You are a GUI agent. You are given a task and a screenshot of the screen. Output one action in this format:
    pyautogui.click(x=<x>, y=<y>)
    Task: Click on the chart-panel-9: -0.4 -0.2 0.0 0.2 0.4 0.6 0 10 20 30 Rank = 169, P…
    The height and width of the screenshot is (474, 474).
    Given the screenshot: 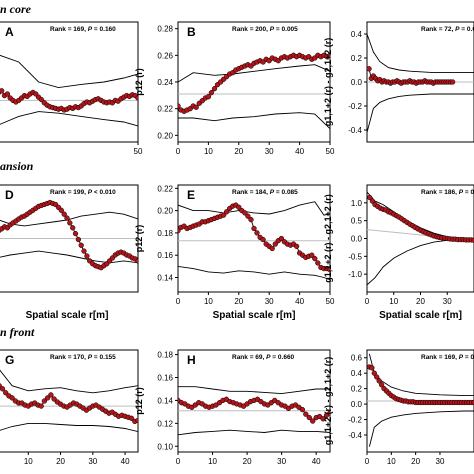 What is the action you would take?
    pyautogui.click(x=398, y=407)
    